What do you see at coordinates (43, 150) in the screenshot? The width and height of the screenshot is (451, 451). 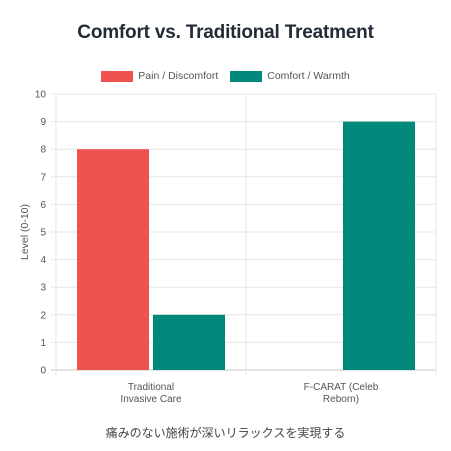 I see `y-tick-label: 8` at bounding box center [43, 150].